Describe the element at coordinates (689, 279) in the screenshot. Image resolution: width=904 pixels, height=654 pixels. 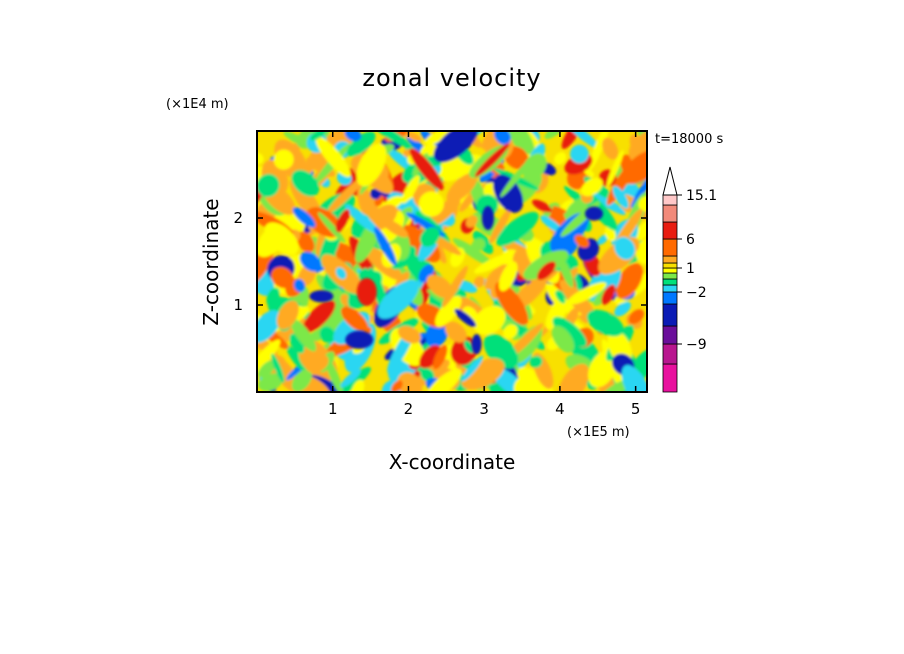
I see `colorbar: 15.1 6 1 −2 −9` at that location.